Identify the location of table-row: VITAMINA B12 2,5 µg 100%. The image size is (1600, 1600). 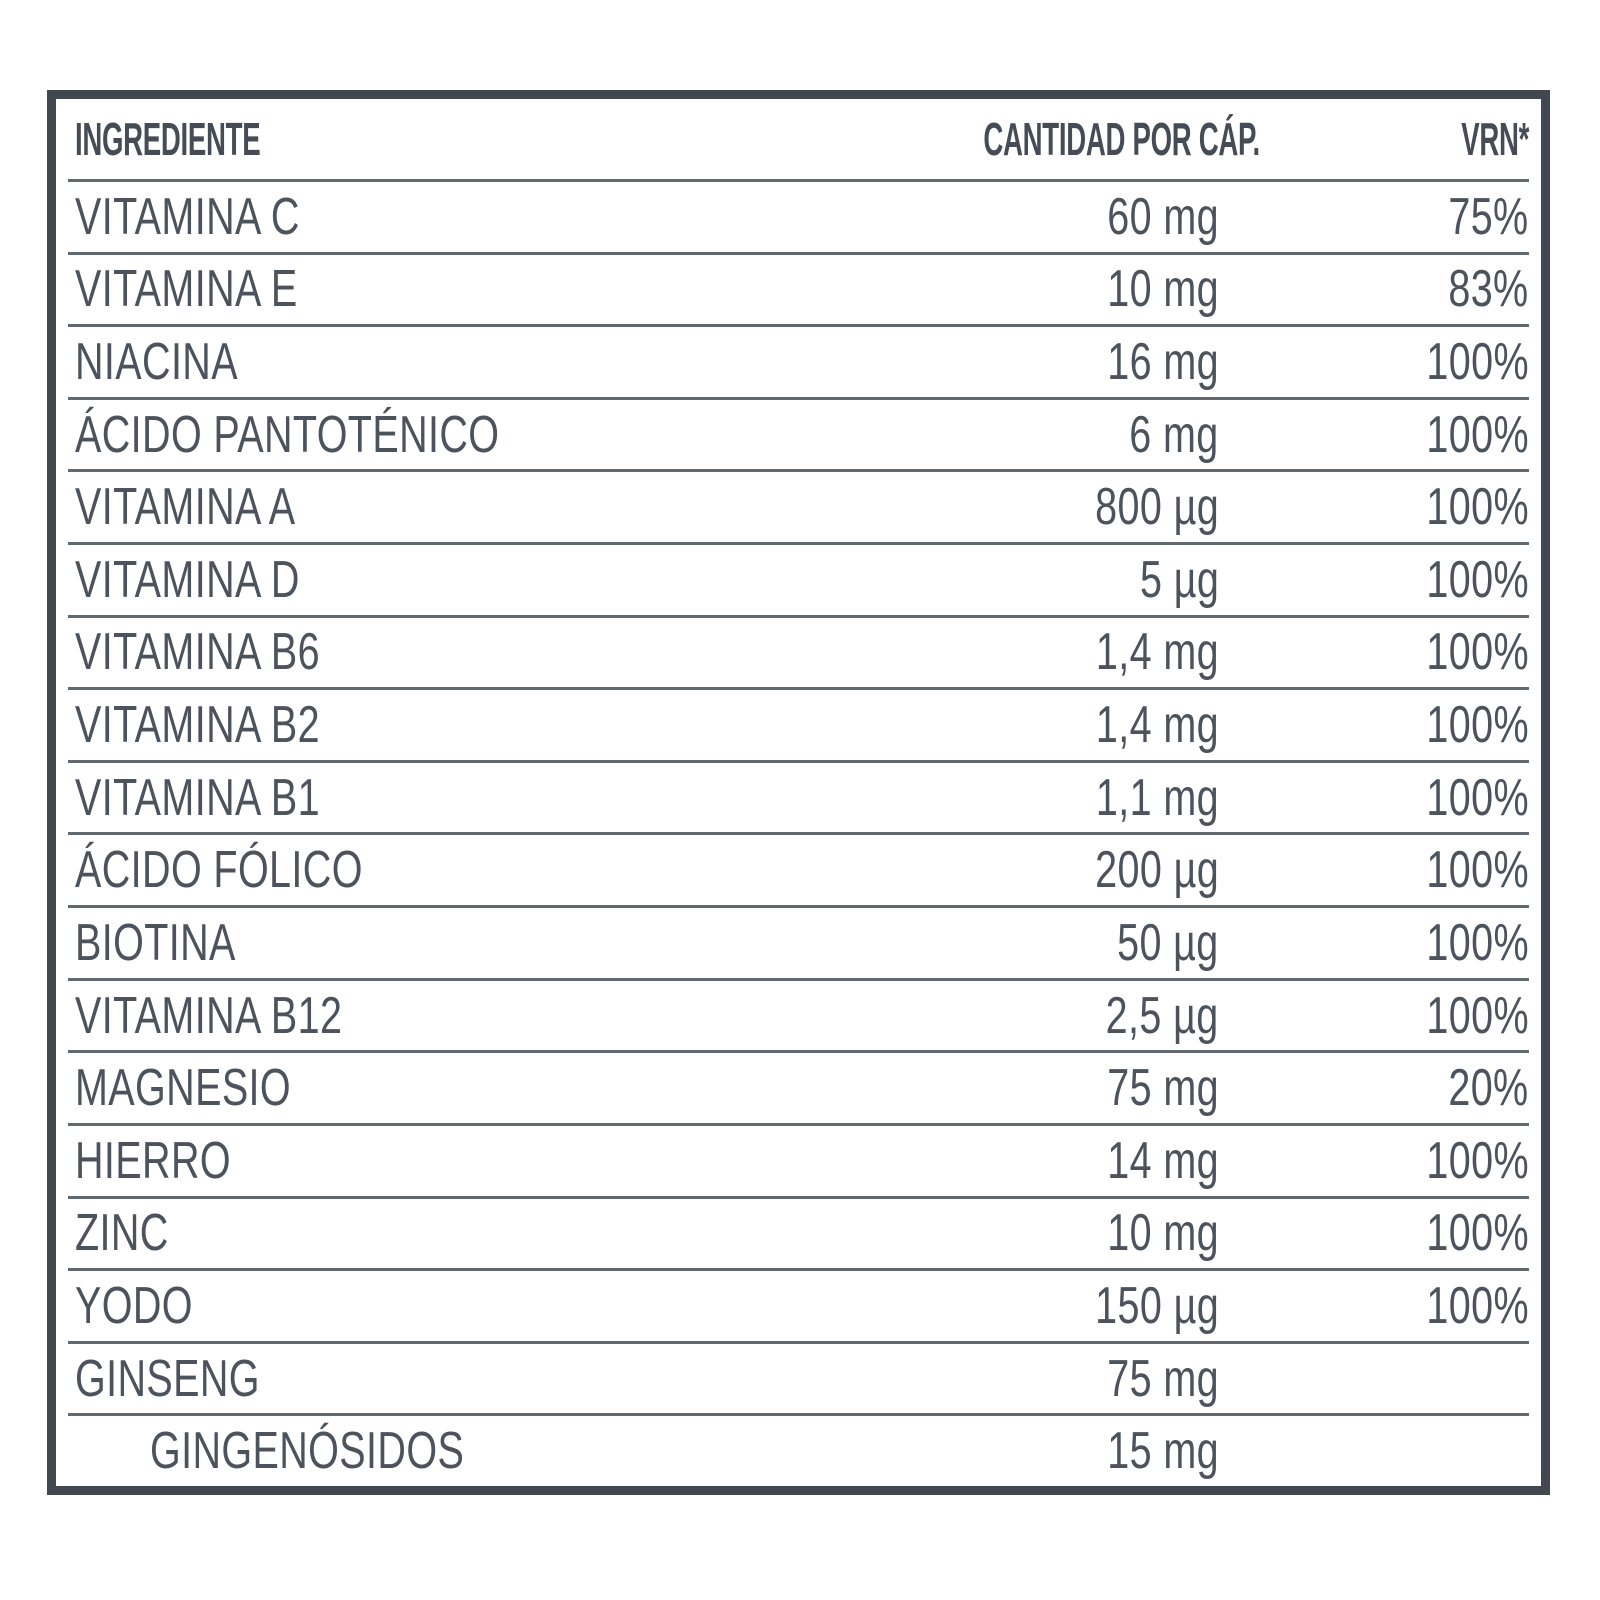
(798, 1014).